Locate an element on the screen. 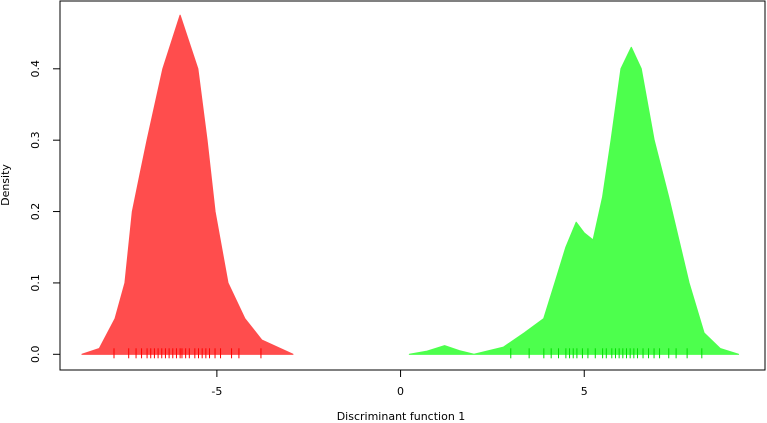 This screenshot has height=423, width=767. y-tick-label: 0.3 is located at coordinates (35, 140).